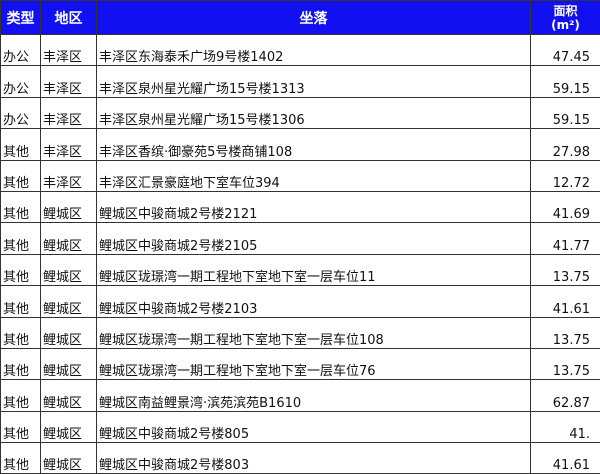 The width and height of the screenshot is (600, 474). Describe the element at coordinates (69, 18) in the screenshot. I see `header-district: 地区` at that location.